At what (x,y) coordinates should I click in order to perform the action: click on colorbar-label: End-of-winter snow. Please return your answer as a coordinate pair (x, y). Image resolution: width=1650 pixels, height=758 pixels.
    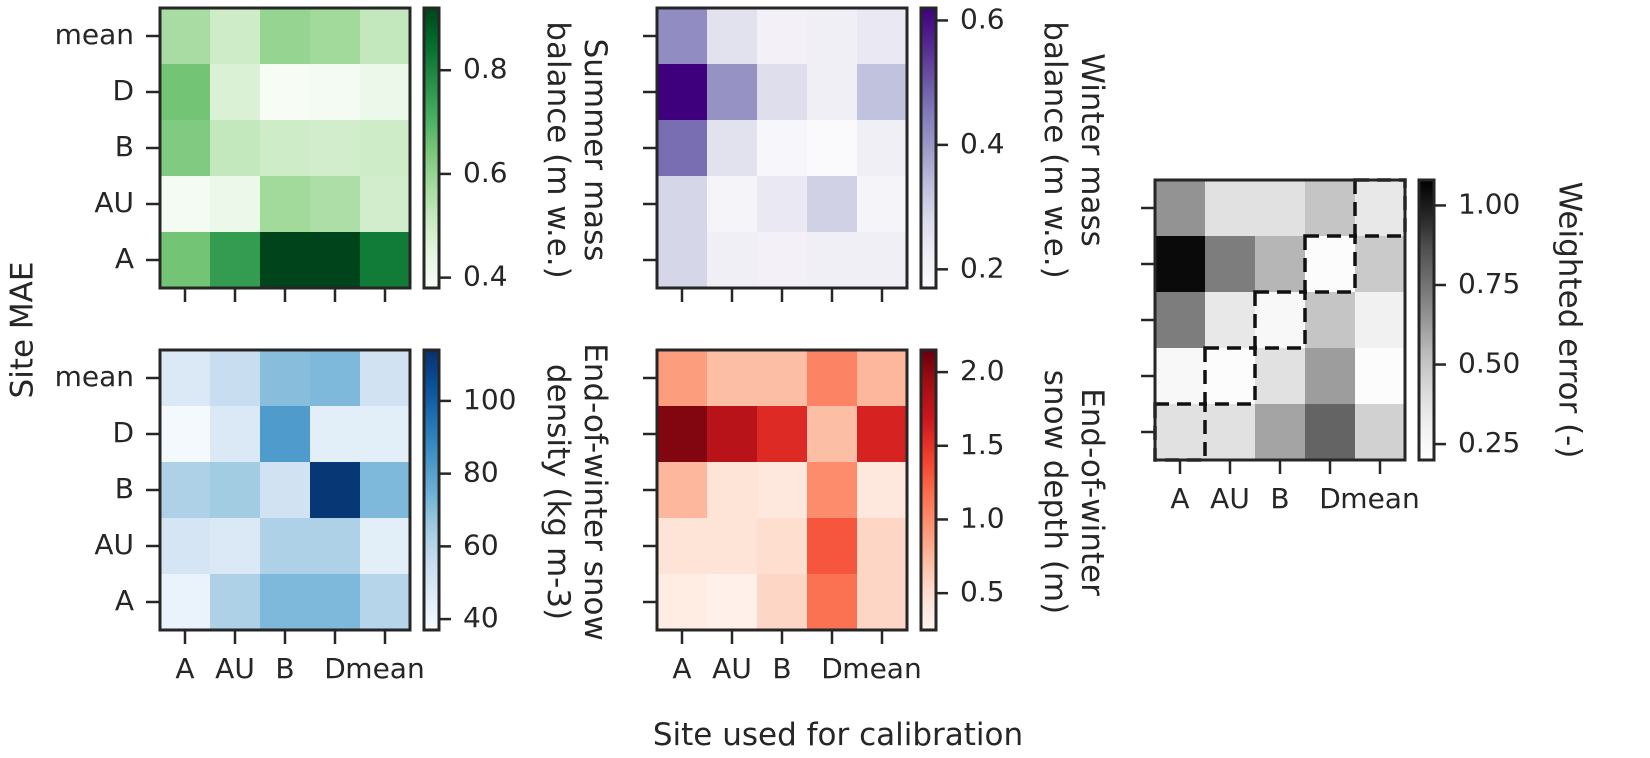
    Looking at the image, I should click on (595, 492).